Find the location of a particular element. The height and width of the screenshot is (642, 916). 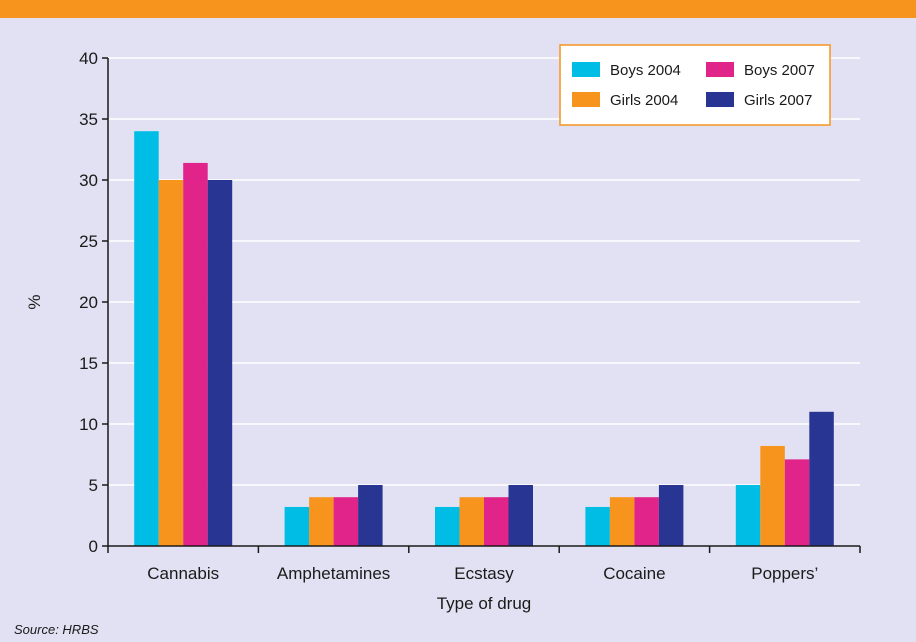

category-label-amphetamines: Amphetamines is located at coordinates (333, 573).